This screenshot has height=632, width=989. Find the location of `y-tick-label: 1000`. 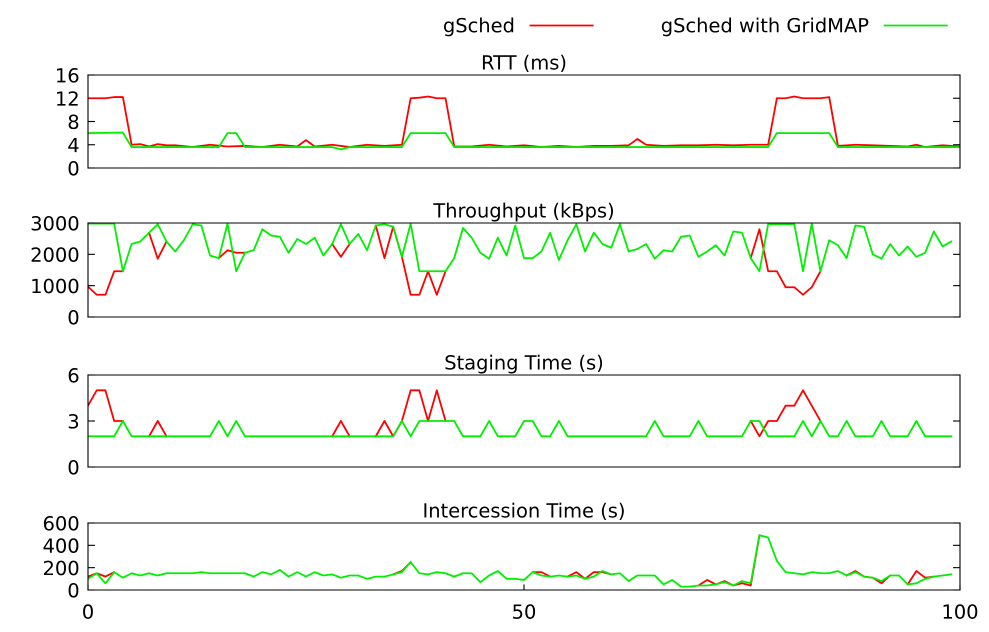

y-tick-label: 1000 is located at coordinates (55, 286).